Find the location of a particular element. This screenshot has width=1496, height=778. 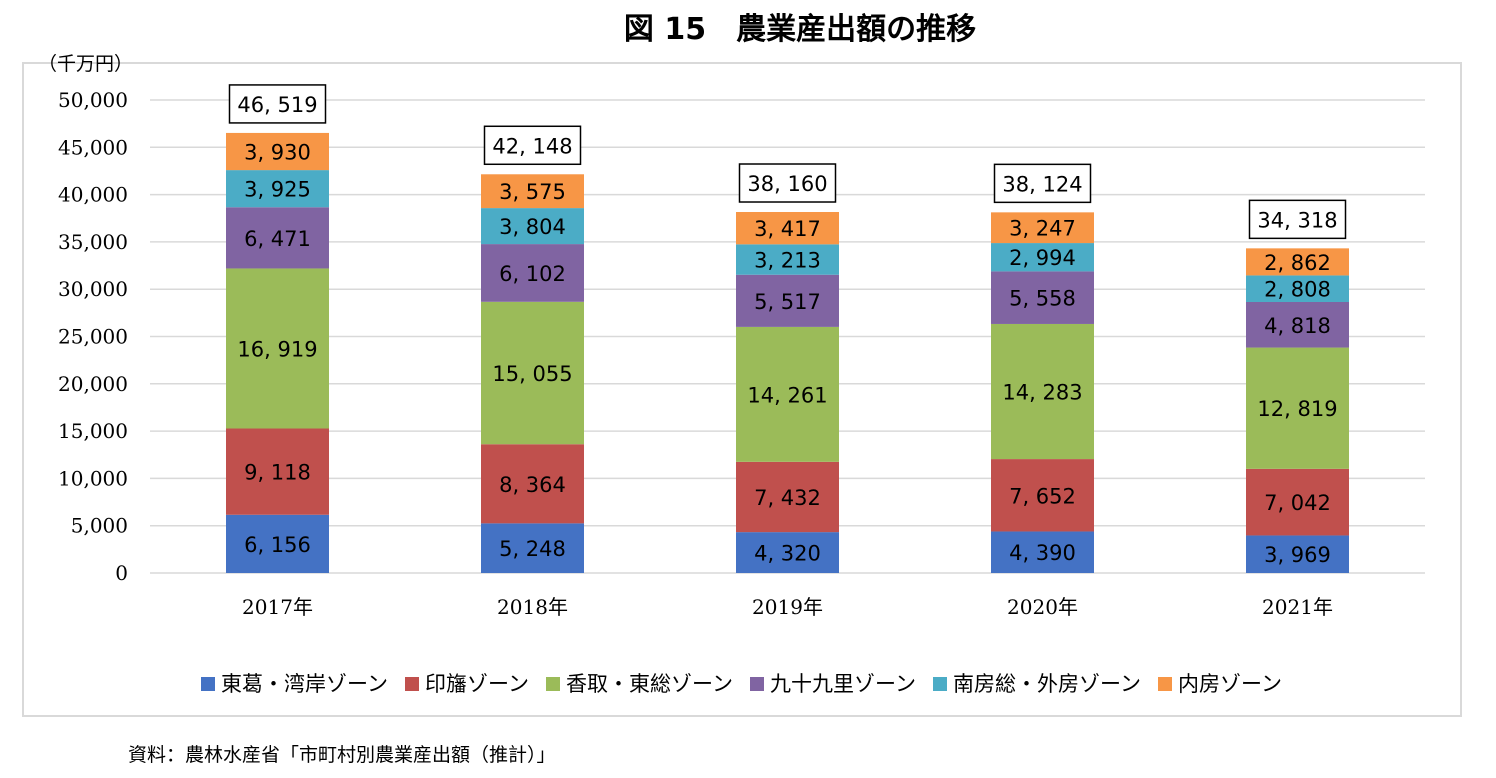

y-axis-label: （千万円） is located at coordinates (85, 64).